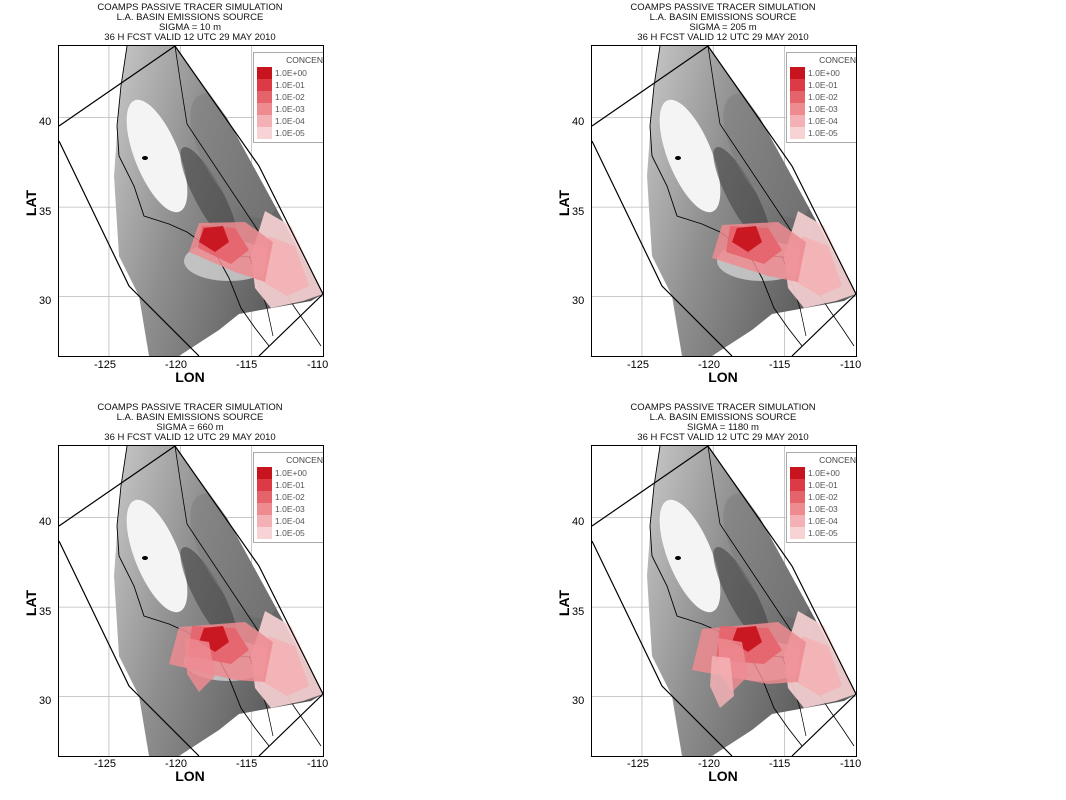  Describe the element at coordinates (723, 427) in the screenshot. I see `title-line: SIGMA = 1180 m` at that location.